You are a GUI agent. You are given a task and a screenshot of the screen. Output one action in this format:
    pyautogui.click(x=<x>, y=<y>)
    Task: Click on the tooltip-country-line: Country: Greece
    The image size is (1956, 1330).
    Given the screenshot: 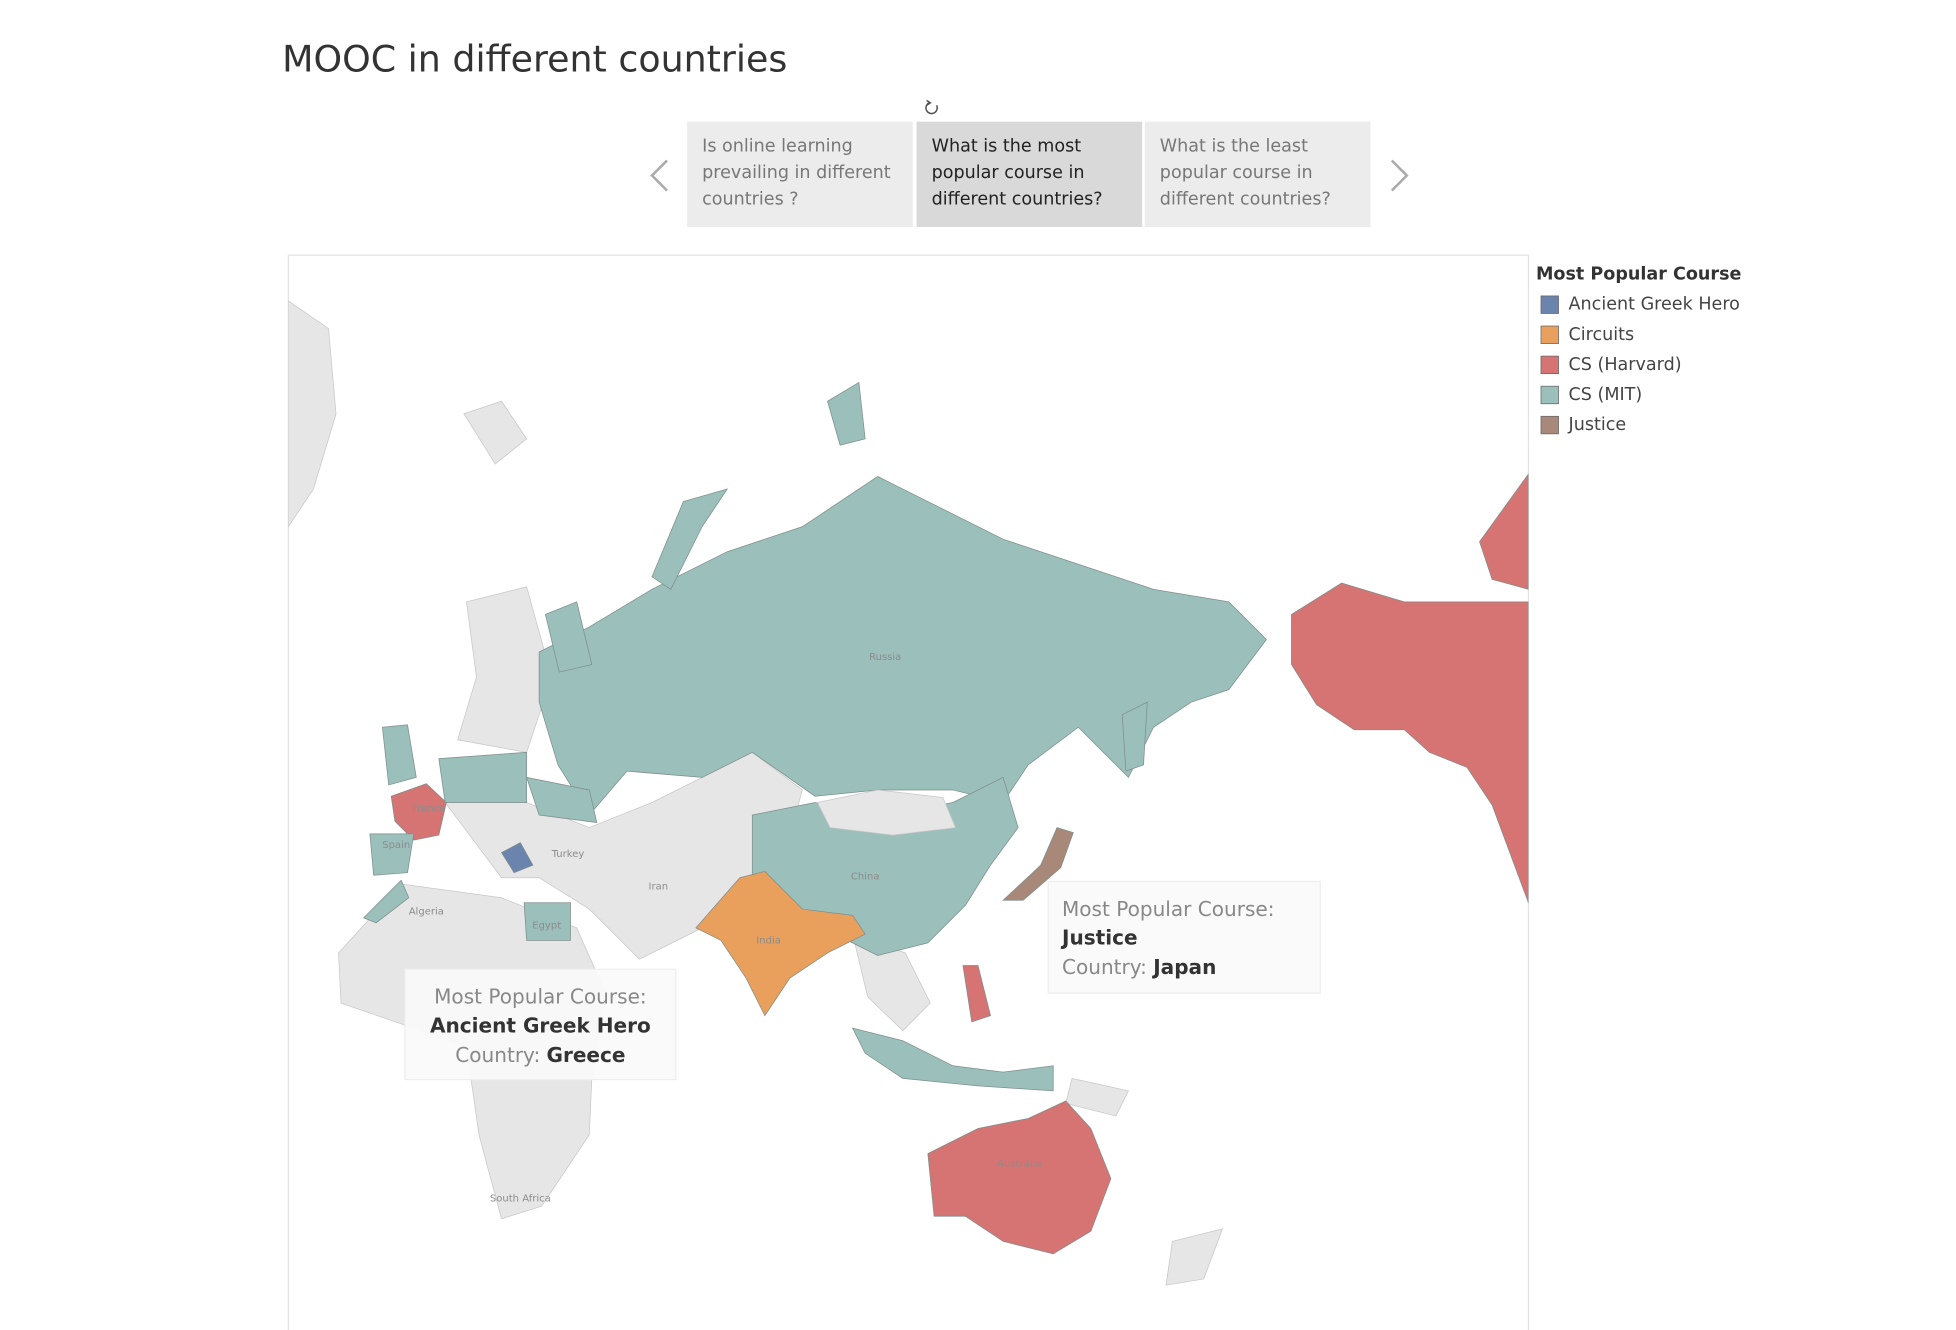 What is the action you would take?
    pyautogui.click(x=540, y=1054)
    